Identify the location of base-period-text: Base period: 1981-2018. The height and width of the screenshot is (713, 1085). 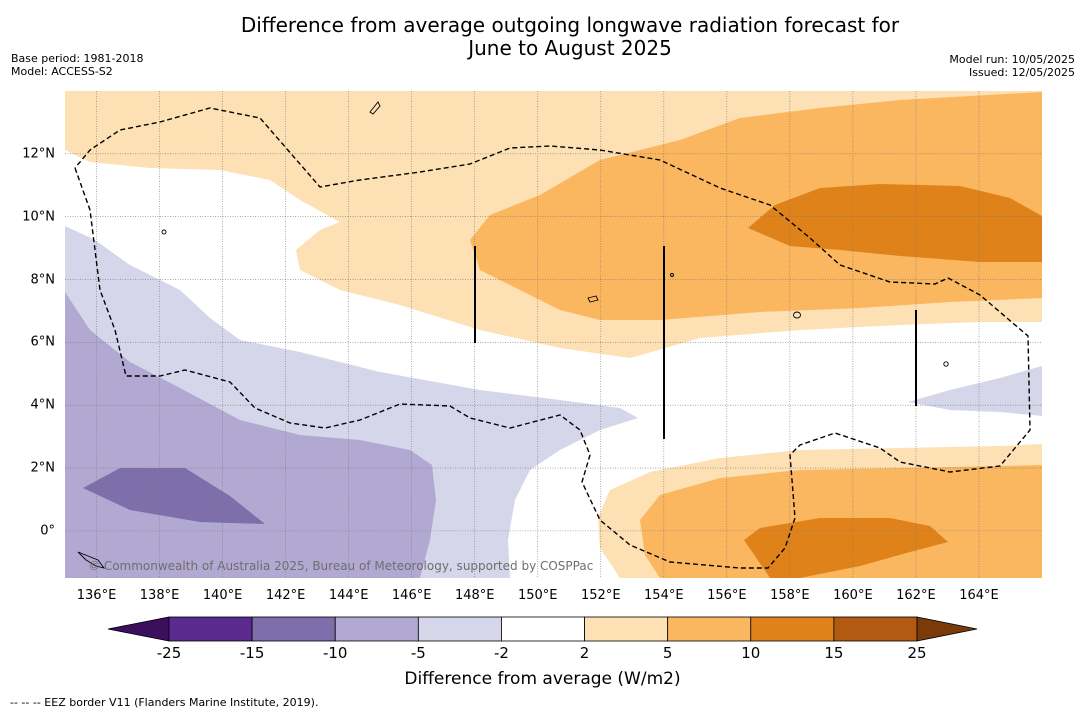
(77, 58).